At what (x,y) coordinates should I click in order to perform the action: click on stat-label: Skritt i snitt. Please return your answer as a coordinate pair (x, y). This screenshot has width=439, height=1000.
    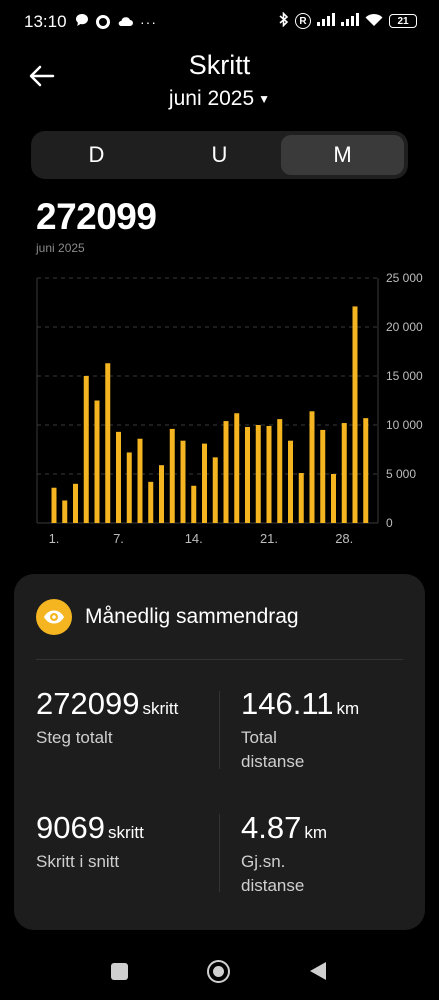
    Looking at the image, I should click on (78, 861).